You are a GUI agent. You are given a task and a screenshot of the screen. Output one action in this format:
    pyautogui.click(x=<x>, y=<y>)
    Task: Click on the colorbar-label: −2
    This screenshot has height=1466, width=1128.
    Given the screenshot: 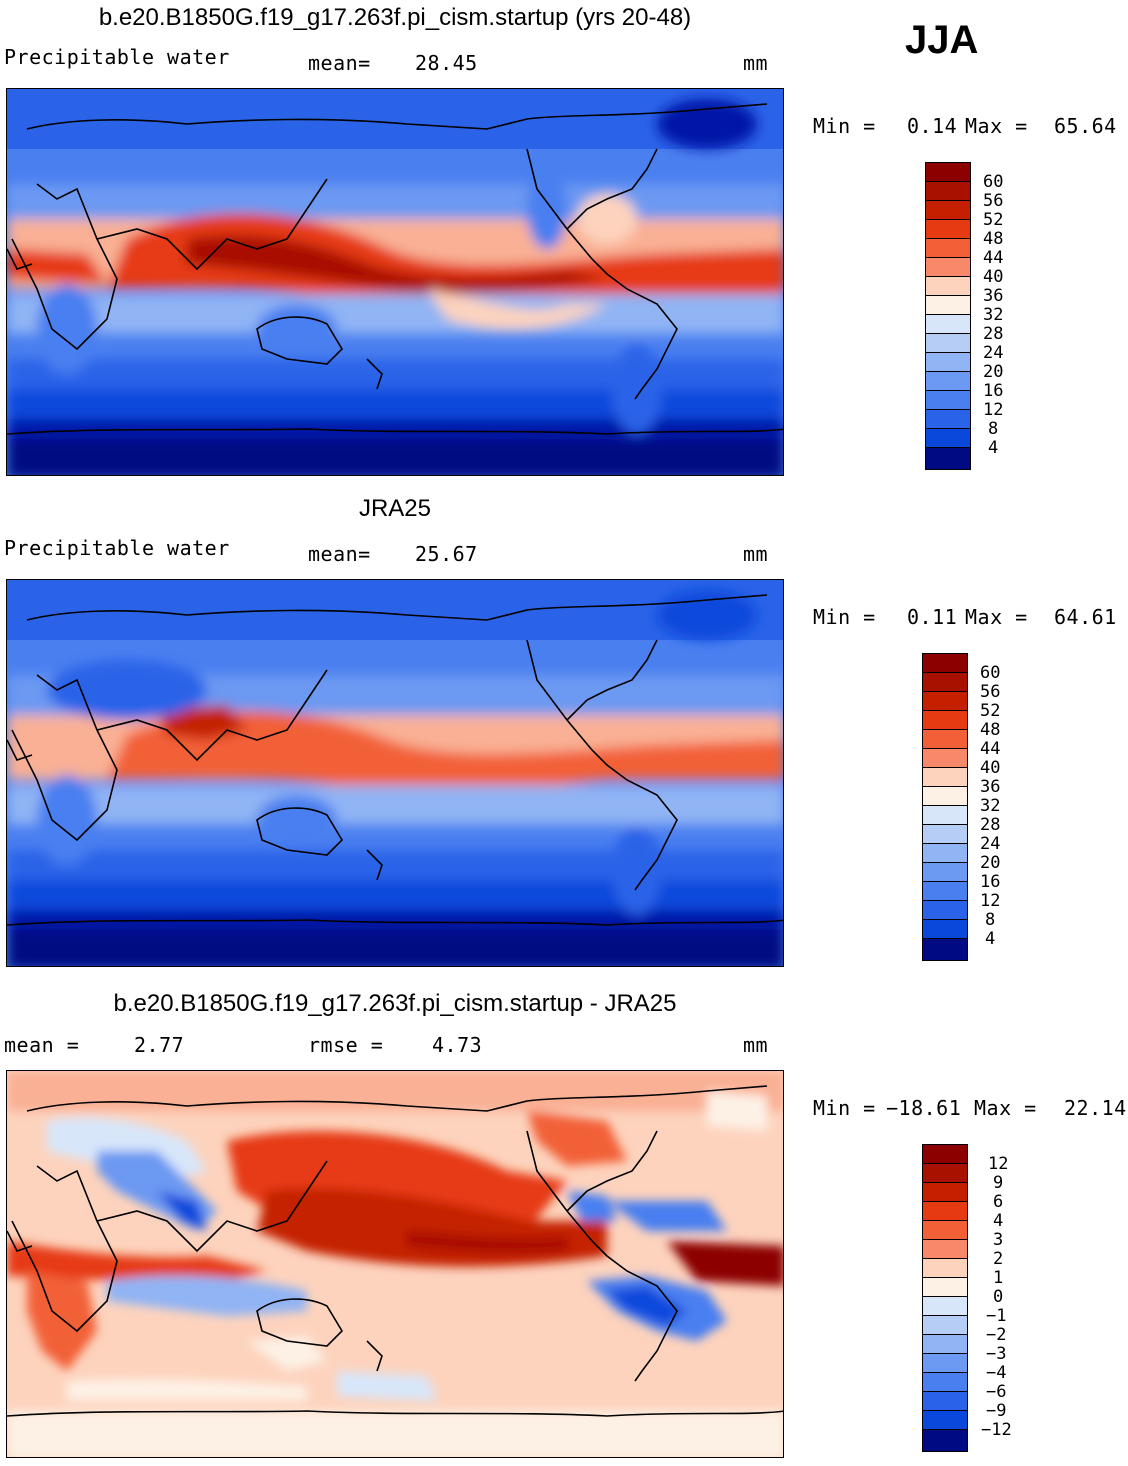 What is the action you would take?
    pyautogui.click(x=996, y=1335)
    